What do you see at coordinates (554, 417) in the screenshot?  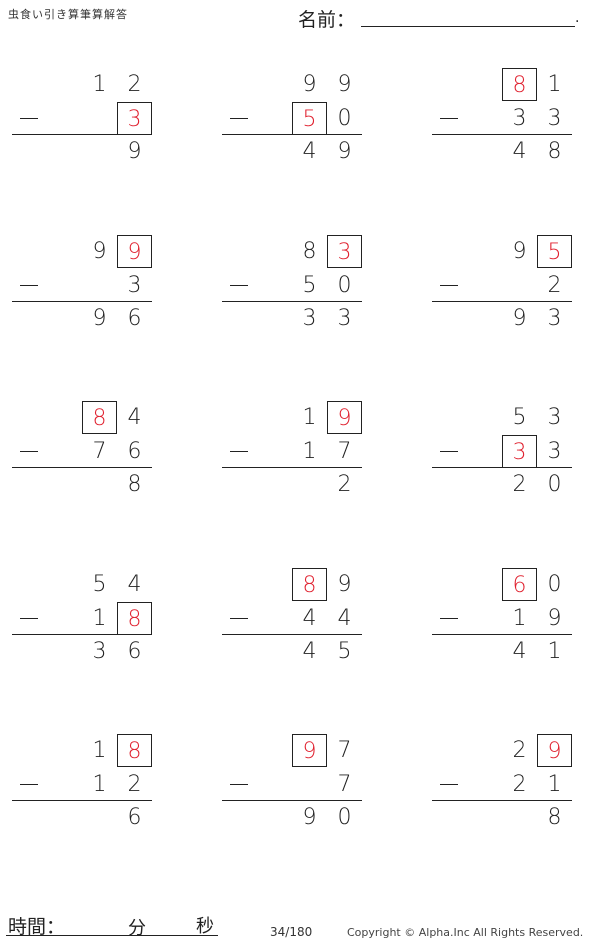 I see `digit-top: 3` at bounding box center [554, 417].